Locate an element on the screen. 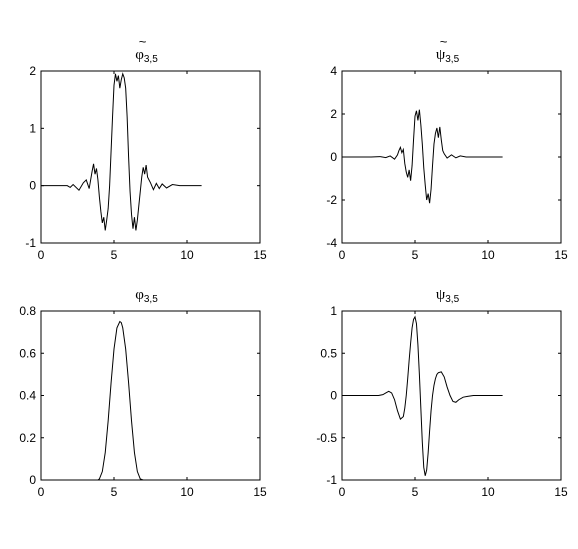 The image size is (578, 549). y-tick-label: 4 is located at coordinates (333, 71).